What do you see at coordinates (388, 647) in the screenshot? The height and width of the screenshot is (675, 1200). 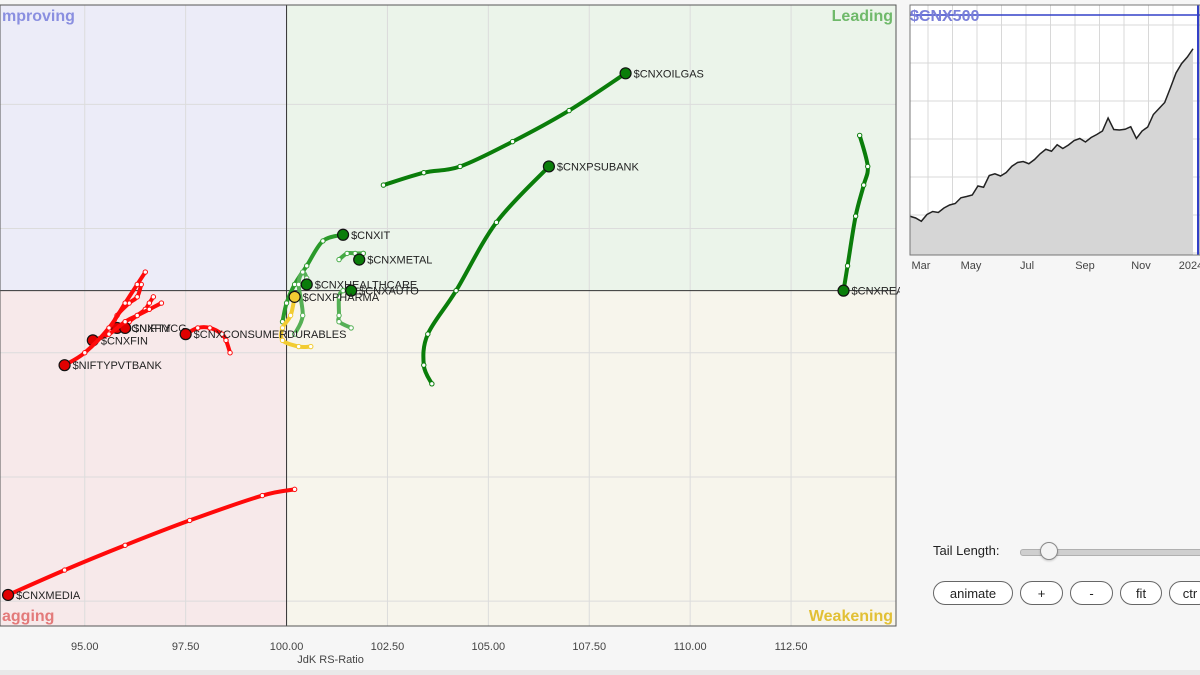 I see `x-tick-label: 102.50` at bounding box center [388, 647].